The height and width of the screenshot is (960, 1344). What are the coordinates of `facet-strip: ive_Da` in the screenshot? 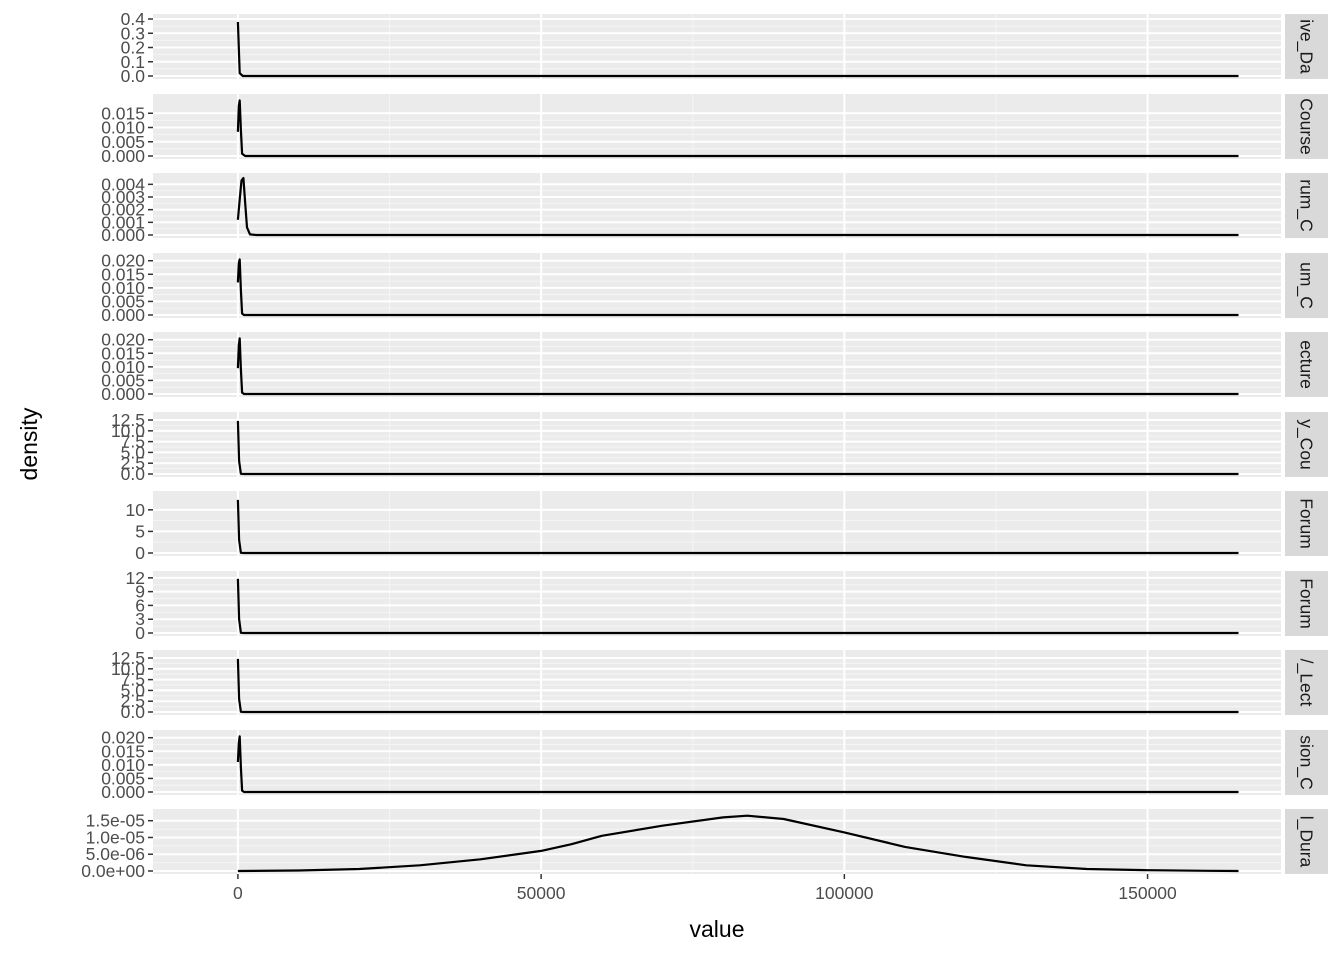 It's located at (1306, 46).